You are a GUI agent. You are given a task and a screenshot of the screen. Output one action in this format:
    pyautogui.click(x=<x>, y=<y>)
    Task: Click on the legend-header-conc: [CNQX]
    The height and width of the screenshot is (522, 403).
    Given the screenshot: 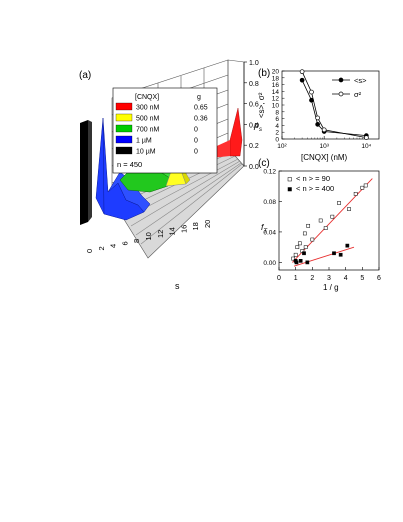 What is the action you would take?
    pyautogui.click(x=147, y=97)
    